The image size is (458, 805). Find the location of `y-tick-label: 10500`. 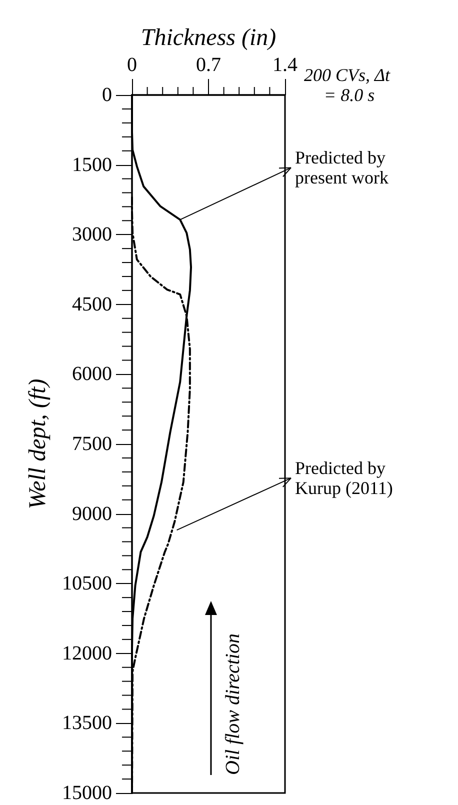

y-tick-label: 10500 is located at coordinates (87, 583).